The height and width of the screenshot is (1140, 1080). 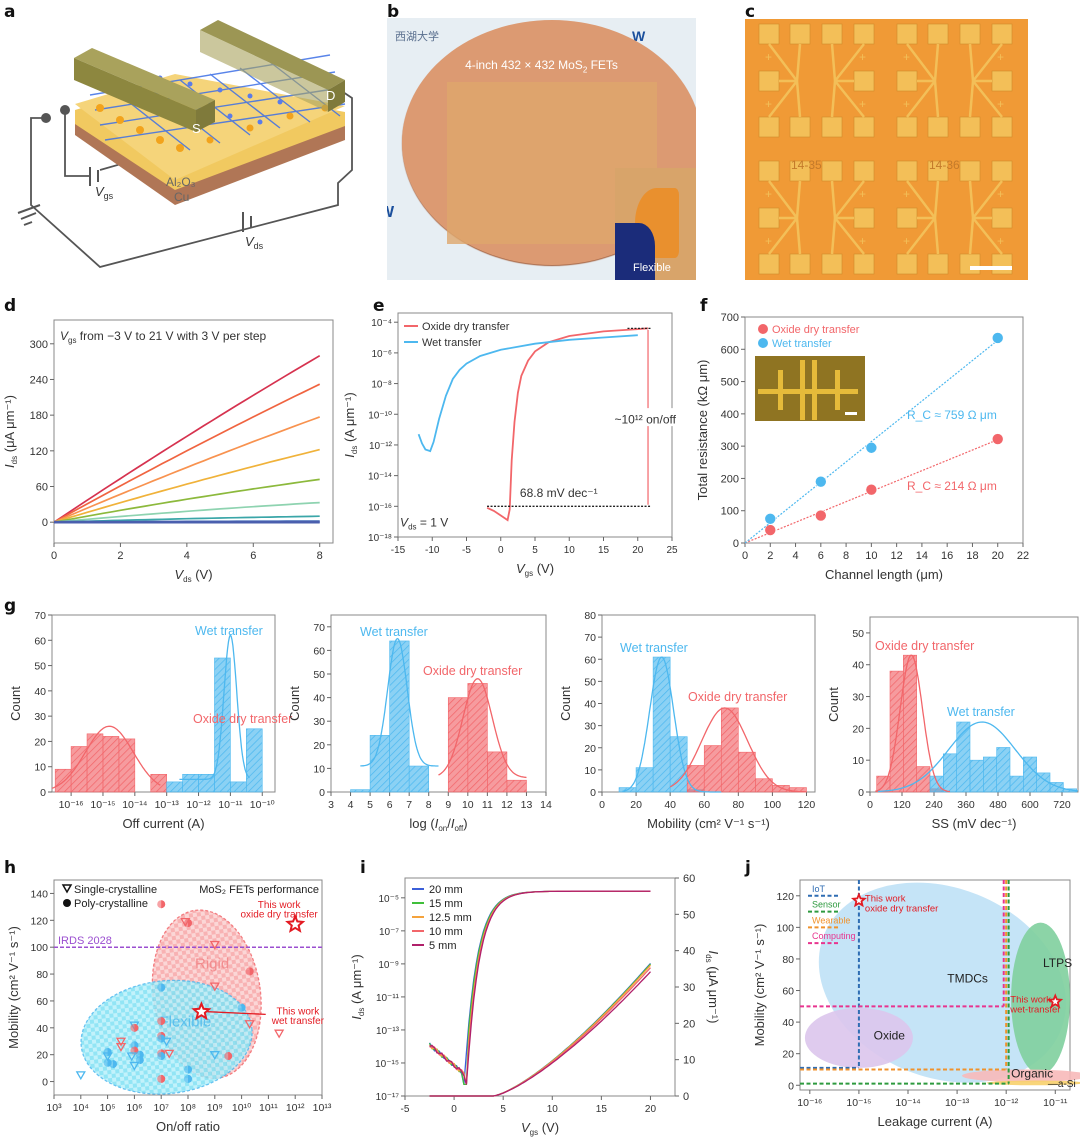 I want to click on x-tick-label: 600, so click(x=1030, y=805).